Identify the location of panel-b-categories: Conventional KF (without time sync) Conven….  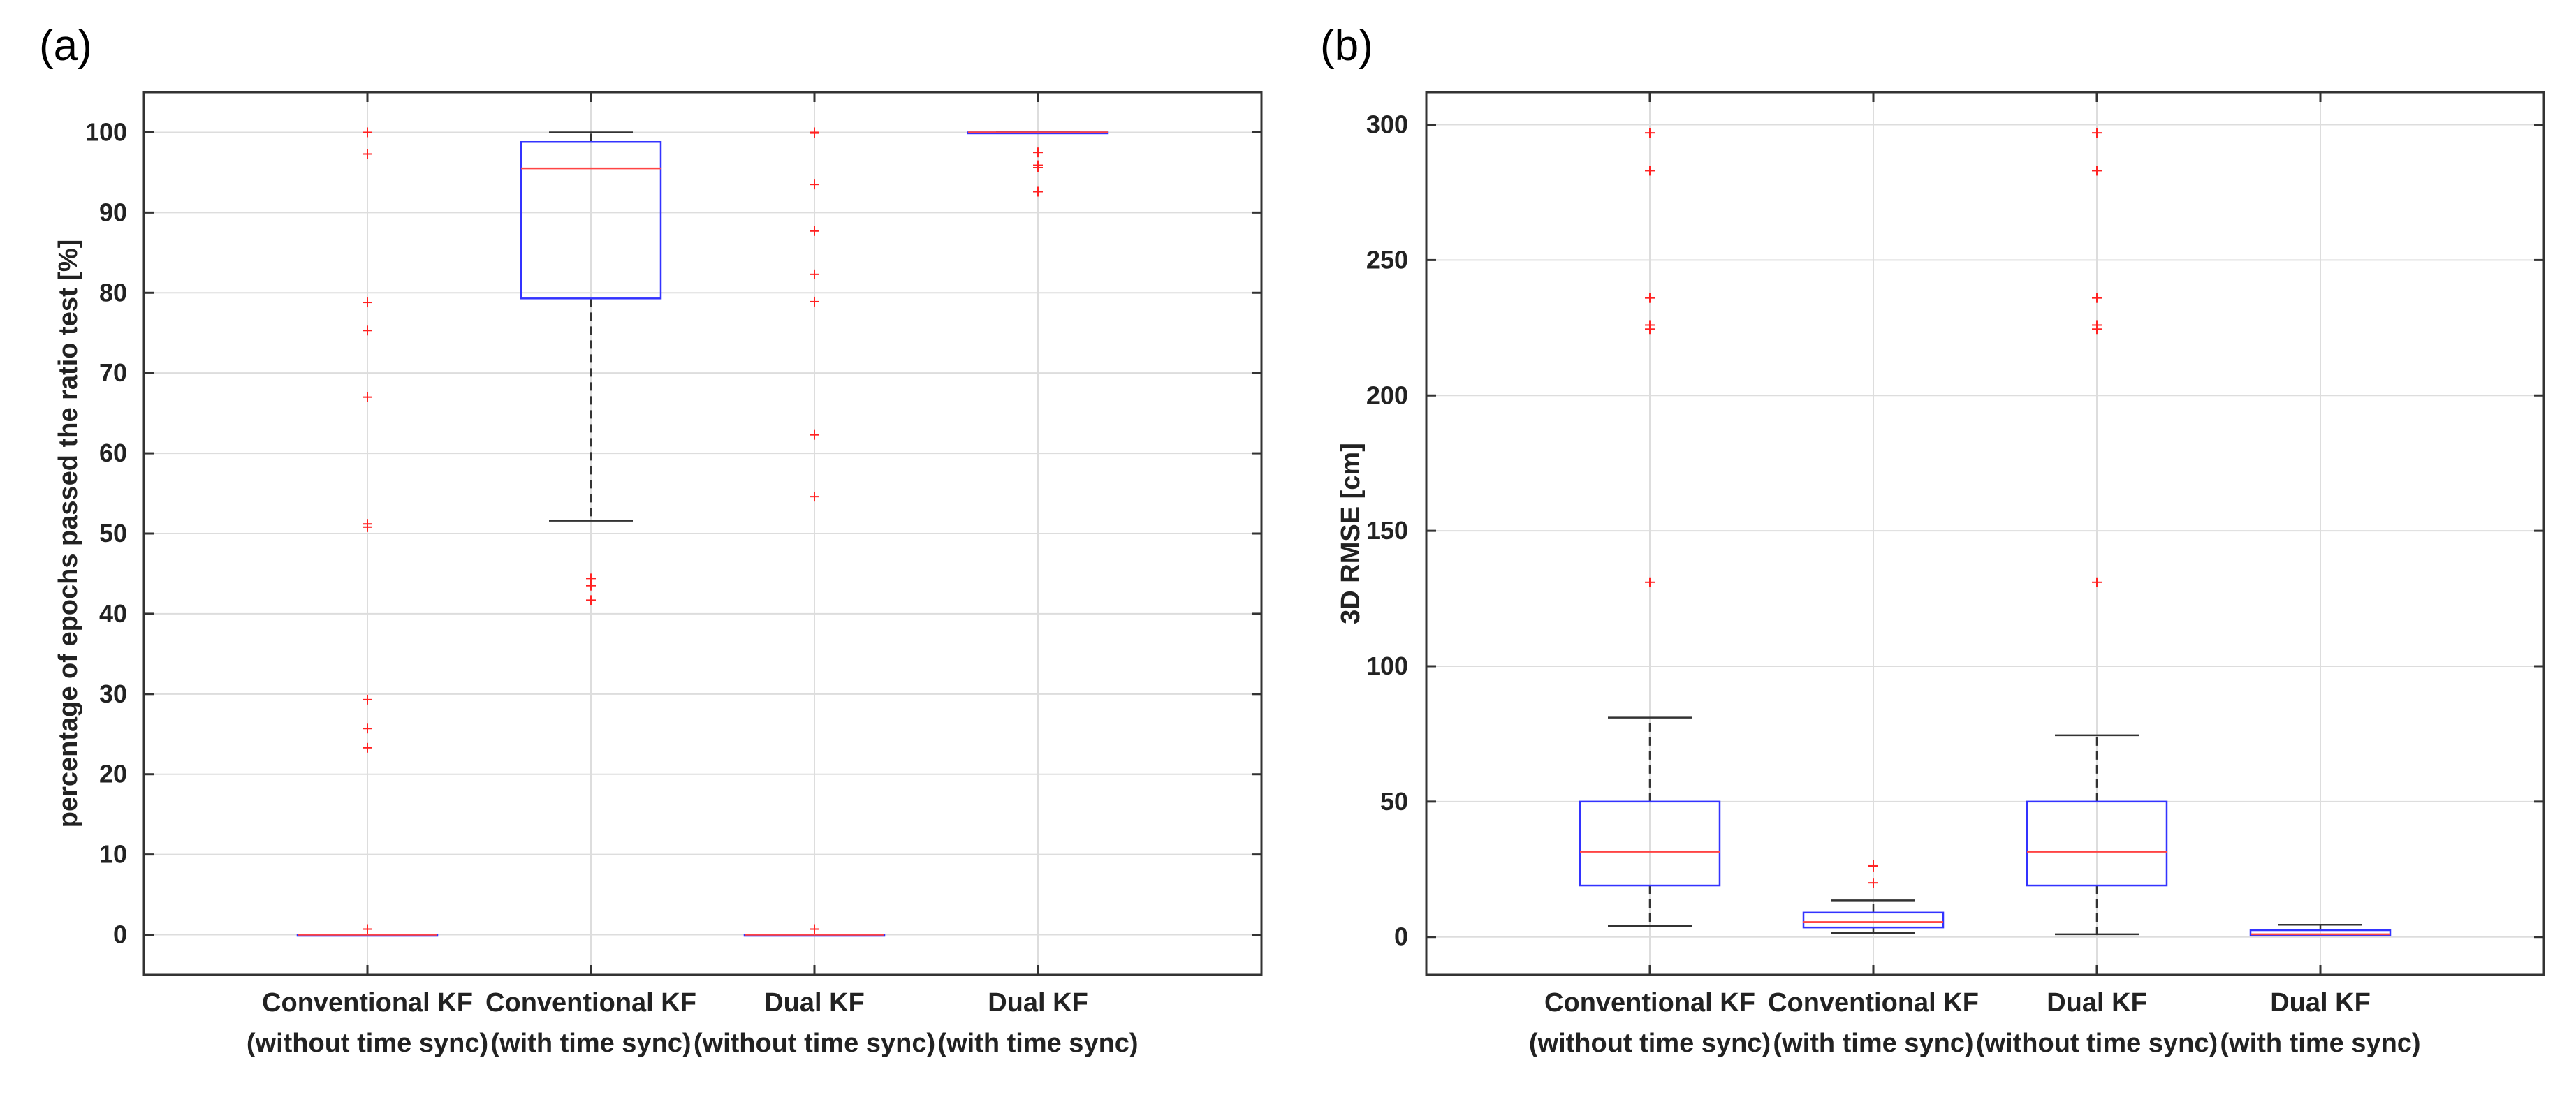
(1975, 1023).